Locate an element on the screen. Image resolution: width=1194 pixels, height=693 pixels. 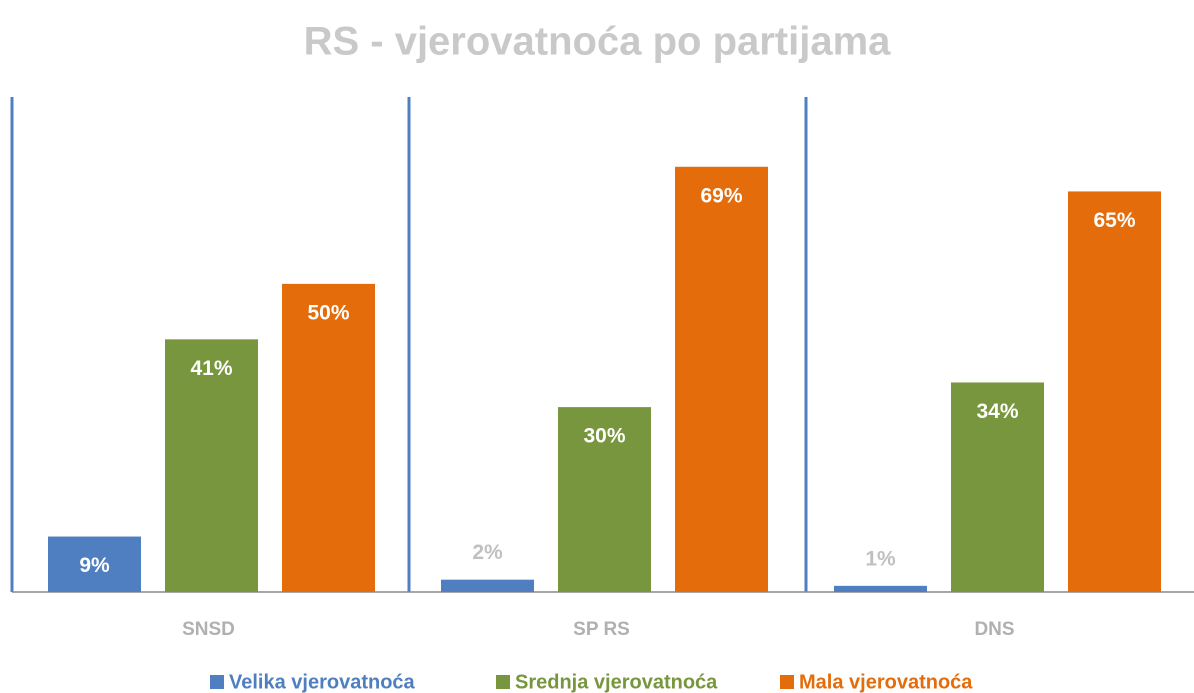
legend-label: Velika vjerovatnoća is located at coordinates (322, 682).